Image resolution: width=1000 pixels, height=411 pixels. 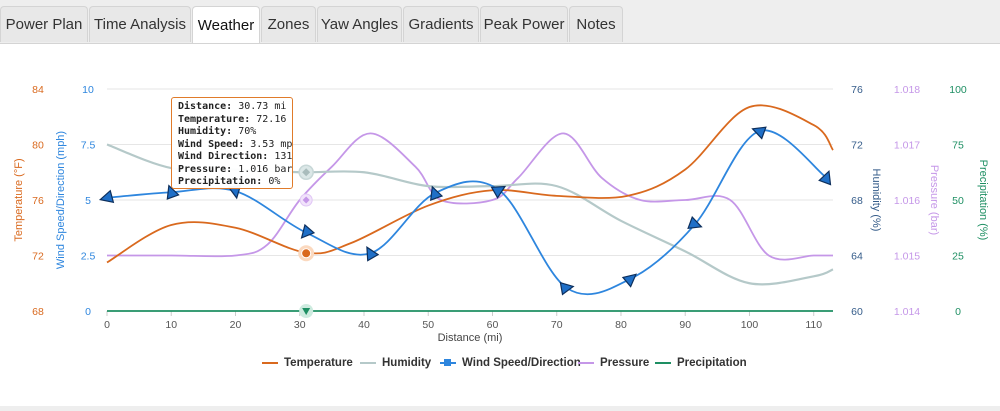 I want to click on tooltip-row: Wind Direction: 131°, so click(x=235, y=157).